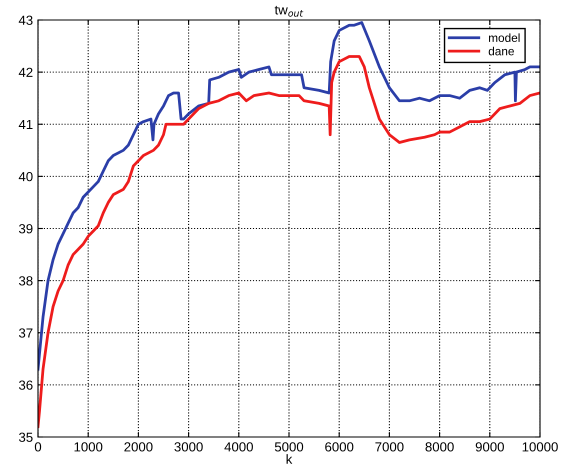 Image resolution: width=564 pixels, height=472 pixels. What do you see at coordinates (504, 37) in the screenshot?
I see `legend-label: model` at bounding box center [504, 37].